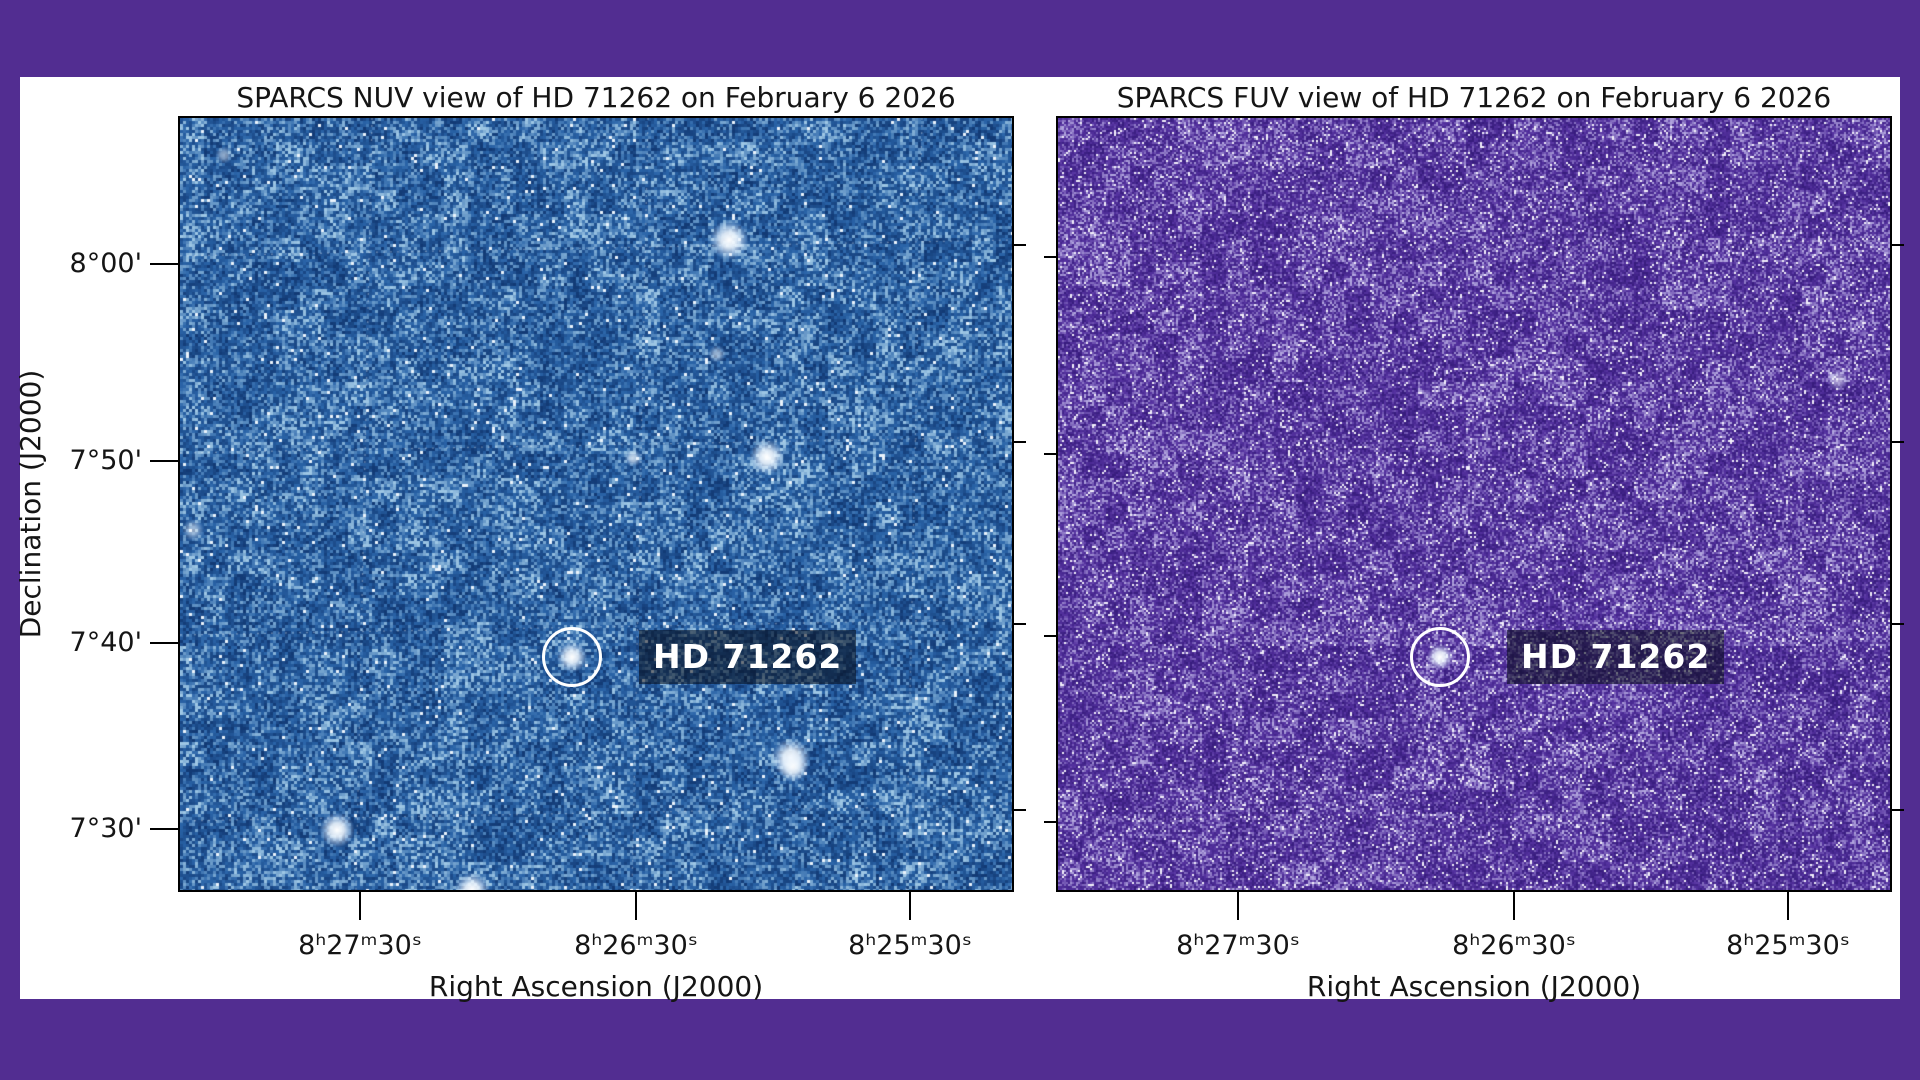 This screenshot has height=1080, width=1920. Describe the element at coordinates (748, 657) in the screenshot. I see `nuv-target-label: HD 71262` at that location.